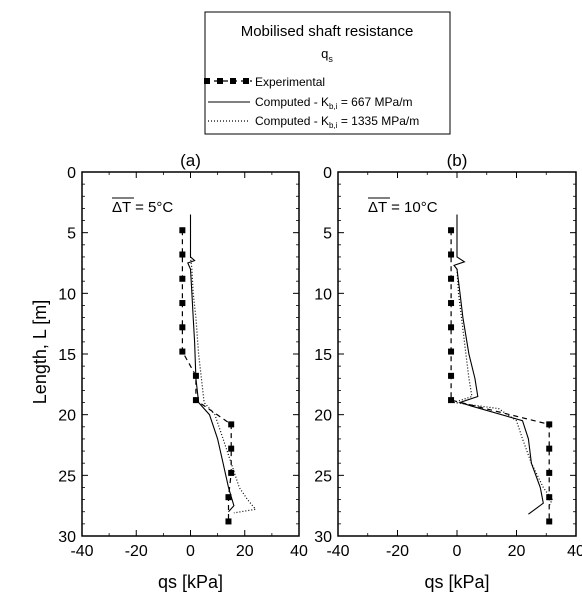  I want to click on legend-text-computed-1335: Computed - Kb,i = 1335 MPa/m, so click(337, 122).